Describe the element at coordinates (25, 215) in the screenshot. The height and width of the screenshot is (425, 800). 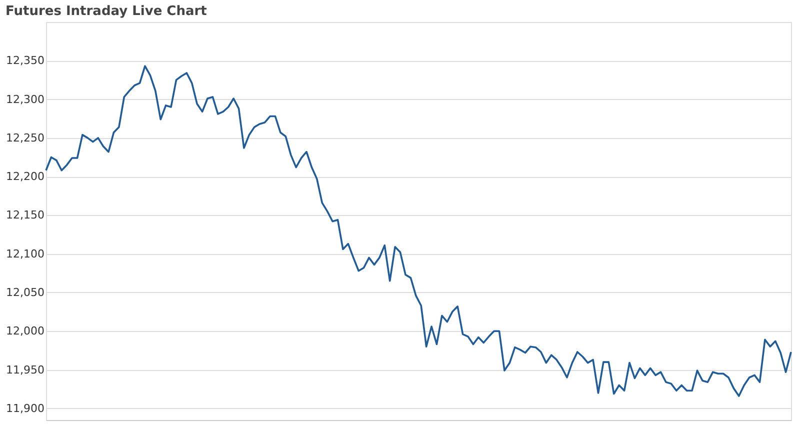
I see `y-tick-label: 12,150` at that location.